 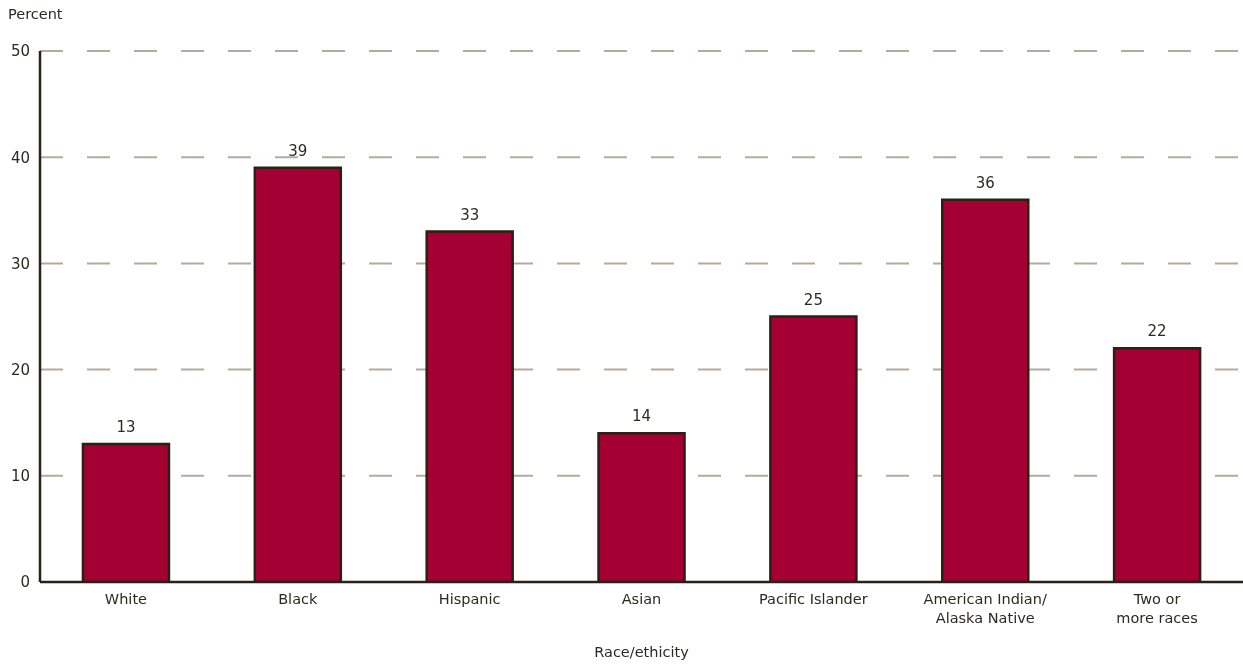 What do you see at coordinates (20, 369) in the screenshot?
I see `y-tick-label: 20` at bounding box center [20, 369].